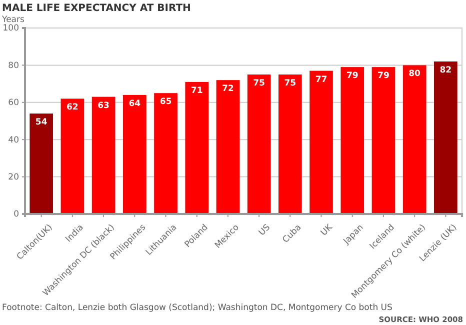  Describe the element at coordinates (414, 74) in the screenshot. I see `data-label: 80` at that location.